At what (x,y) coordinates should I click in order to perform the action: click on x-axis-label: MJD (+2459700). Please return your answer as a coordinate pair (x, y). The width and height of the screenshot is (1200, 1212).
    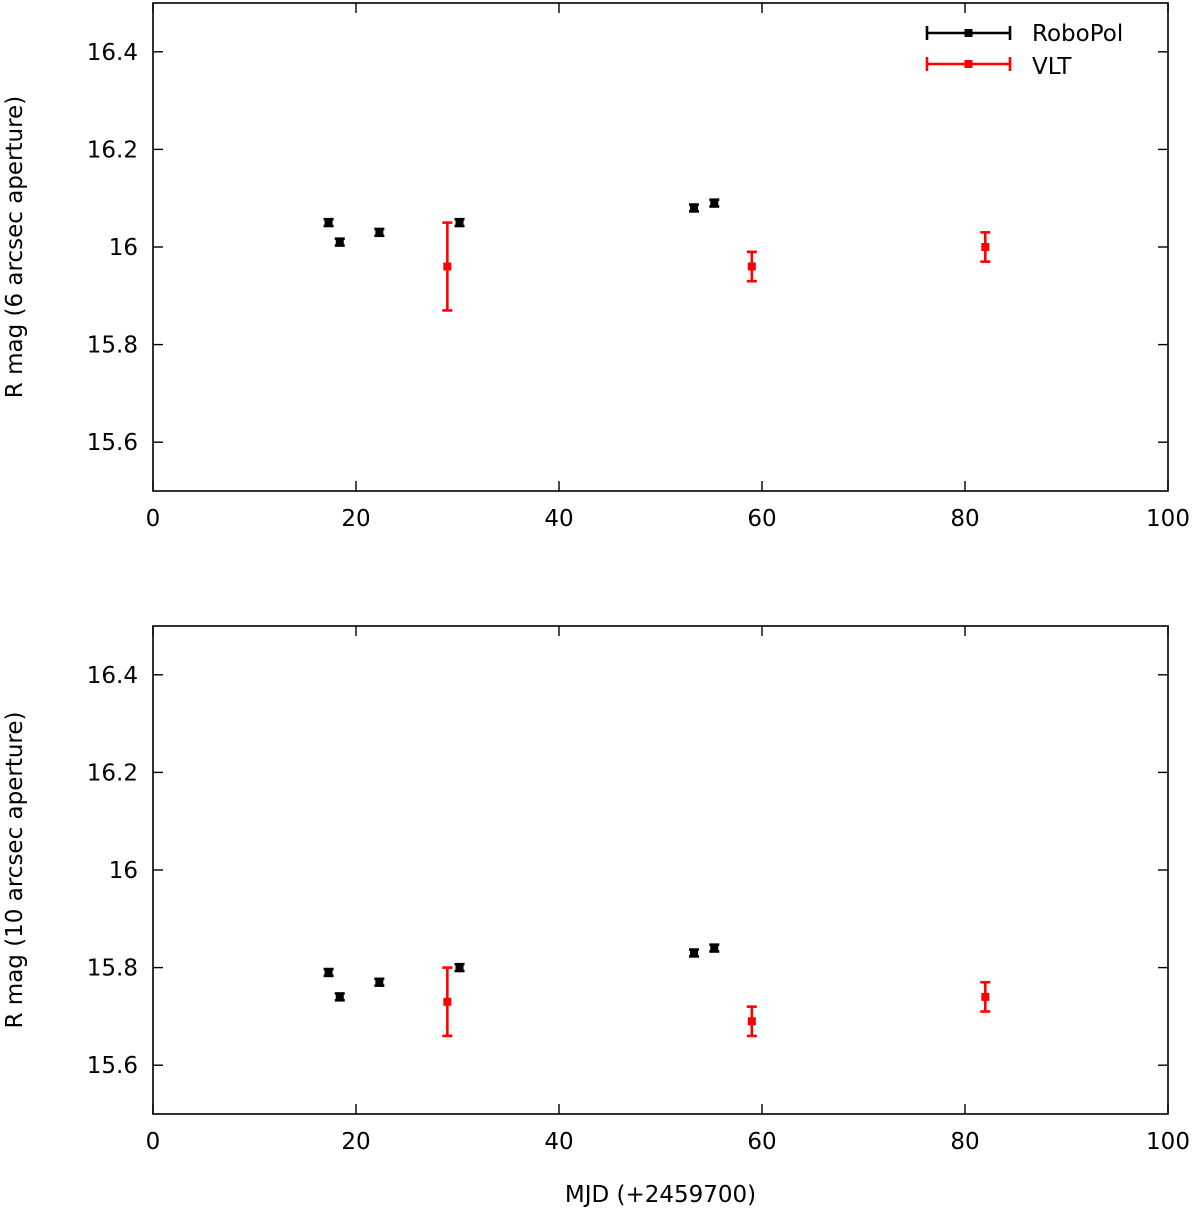
    Looking at the image, I should click on (660, 1195).